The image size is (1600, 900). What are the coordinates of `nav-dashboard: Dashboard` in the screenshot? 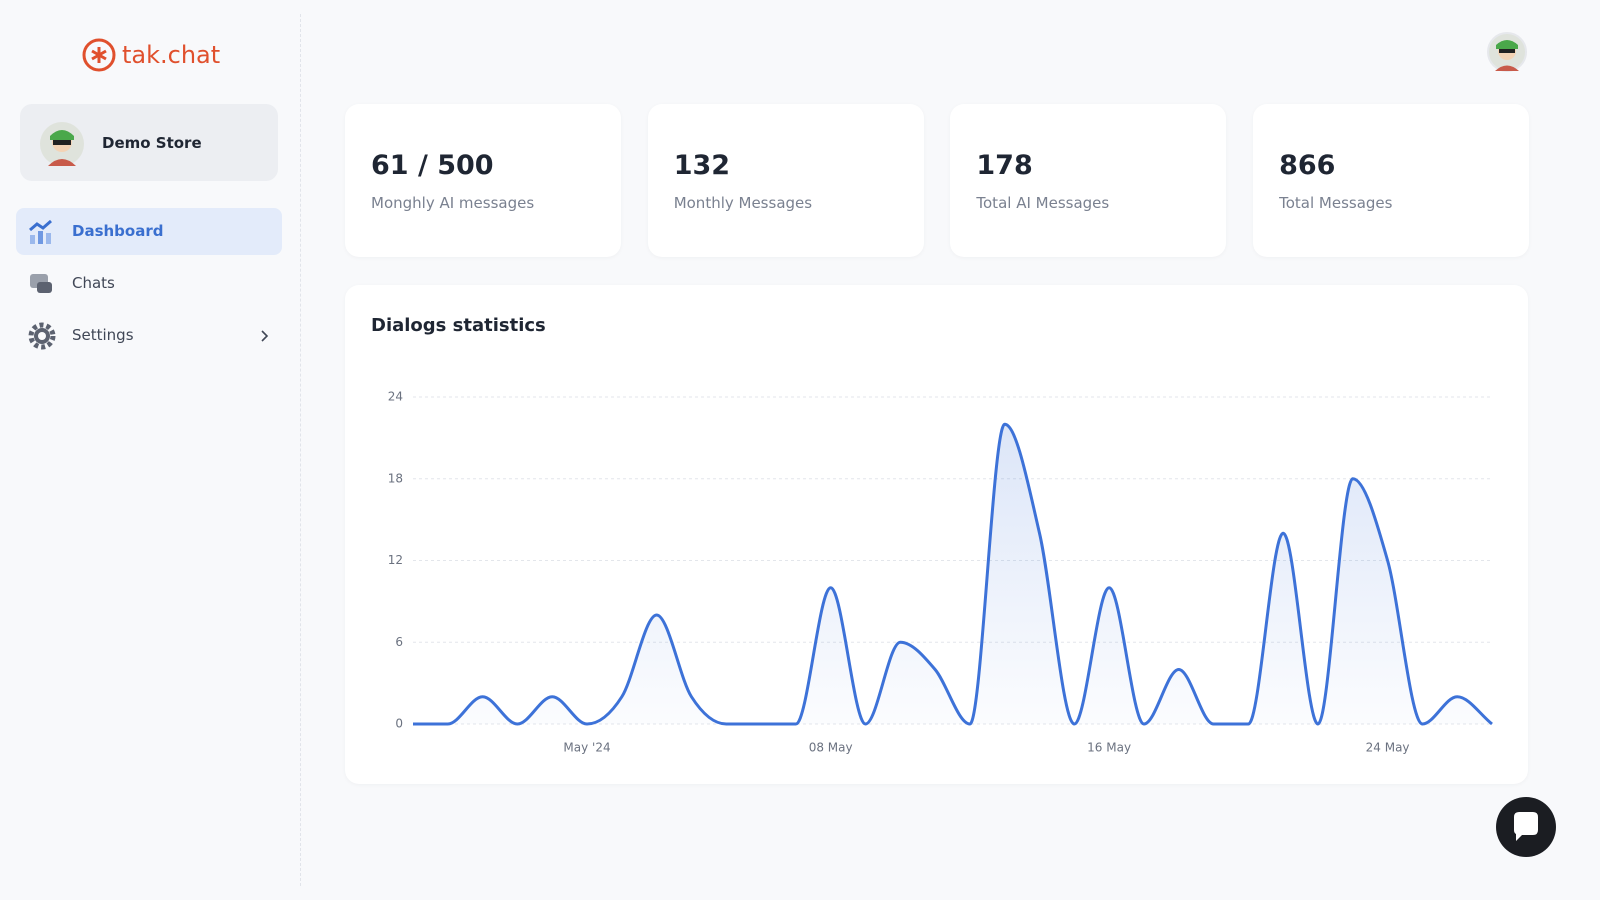 It's located at (149, 231).